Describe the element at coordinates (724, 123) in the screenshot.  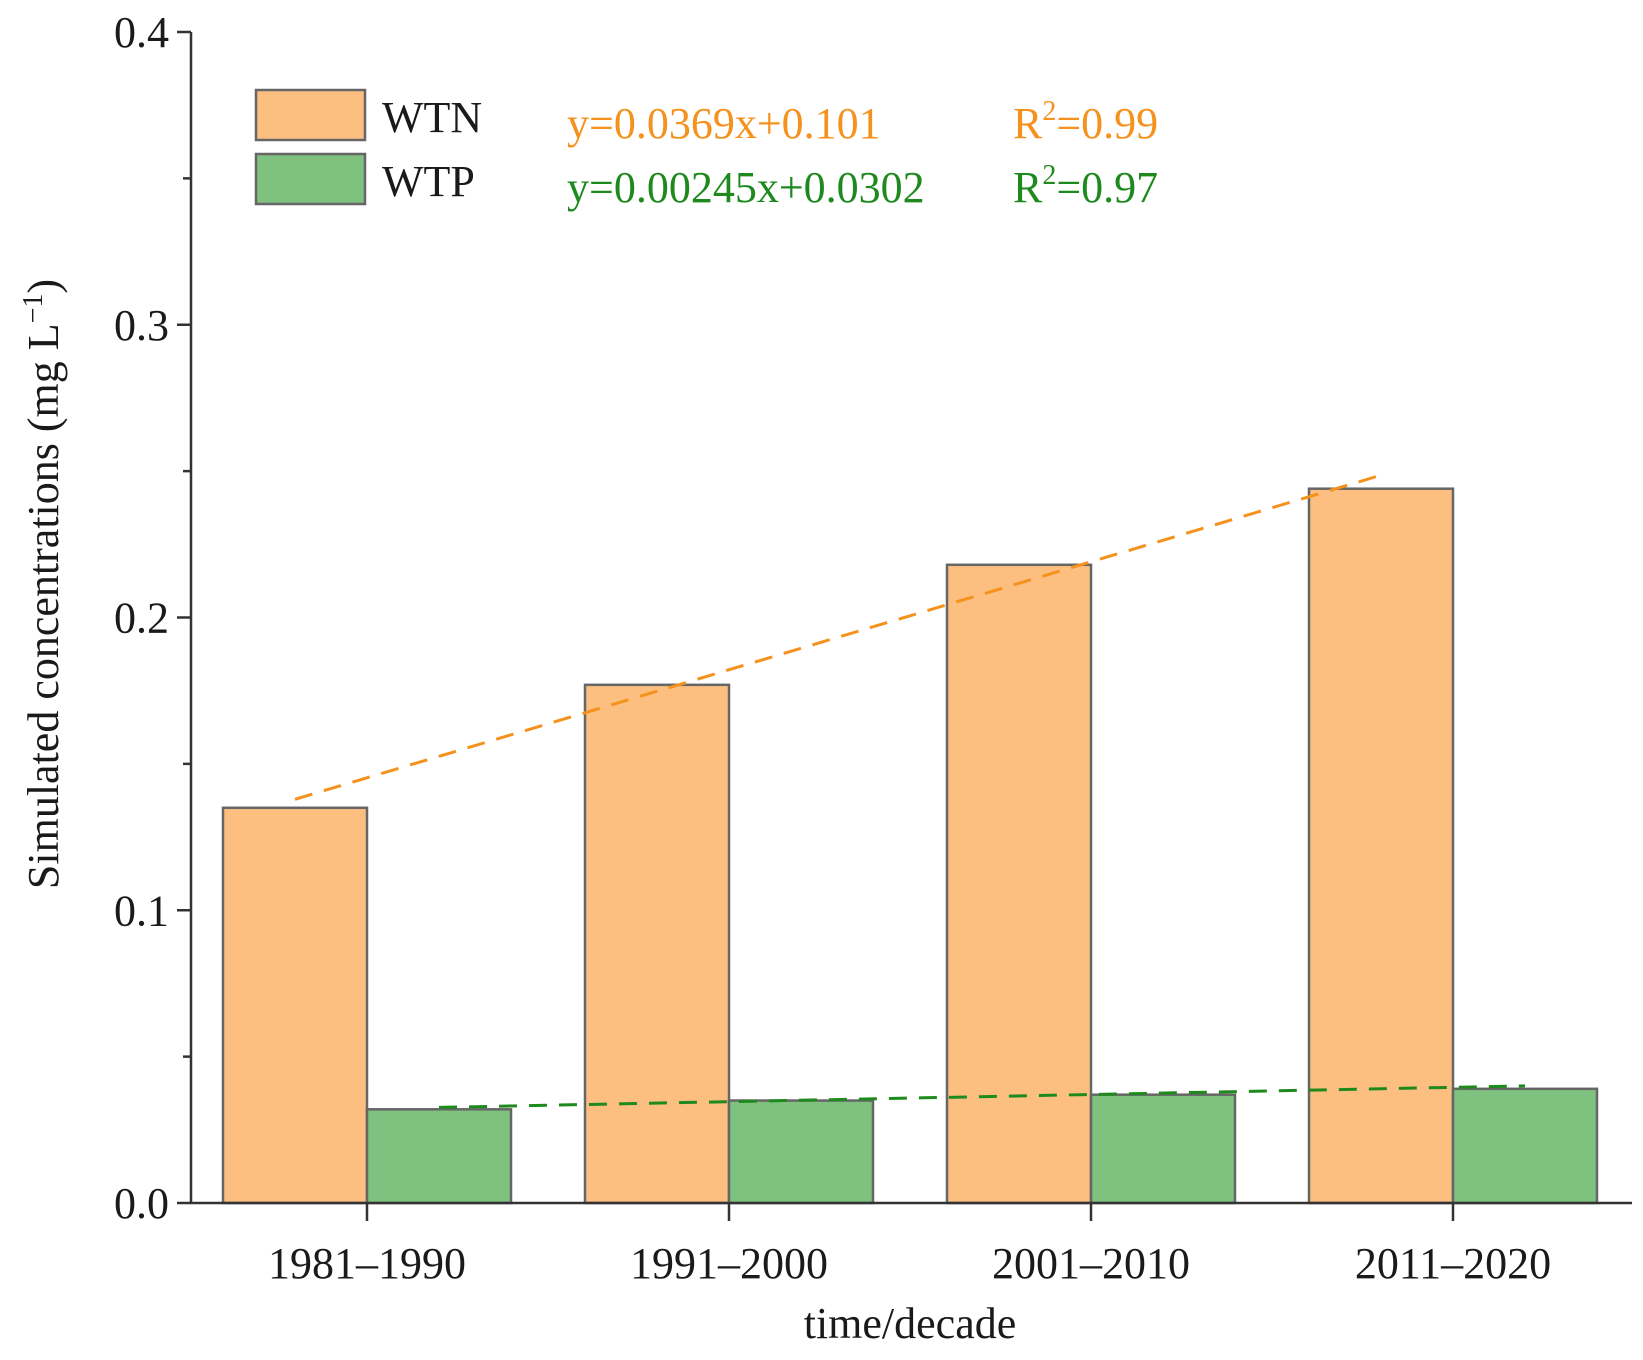
I see `wtn-trend-equation: y=0.0369x+0.101` at that location.